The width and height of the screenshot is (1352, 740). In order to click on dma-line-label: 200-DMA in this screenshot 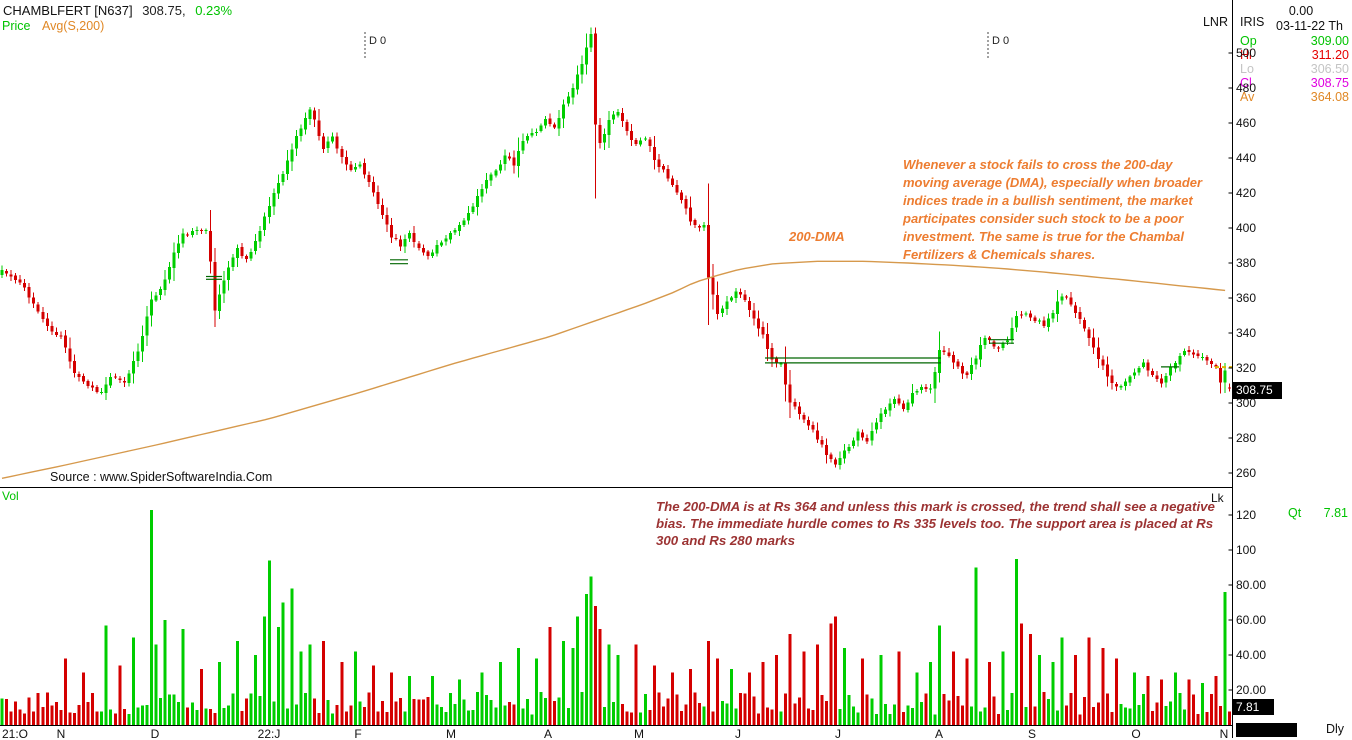, I will do `click(817, 236)`.